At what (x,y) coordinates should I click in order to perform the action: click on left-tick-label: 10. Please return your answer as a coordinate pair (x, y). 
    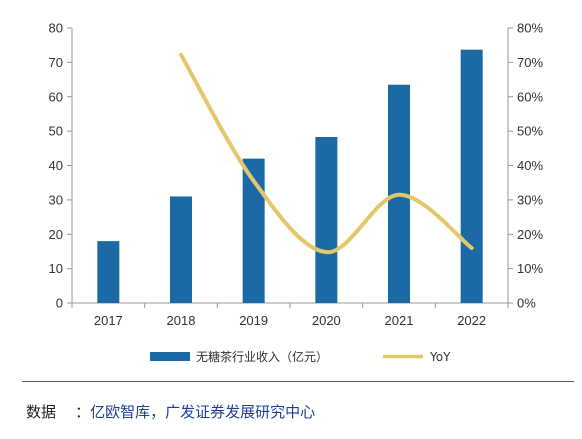
    Looking at the image, I should click on (56, 268).